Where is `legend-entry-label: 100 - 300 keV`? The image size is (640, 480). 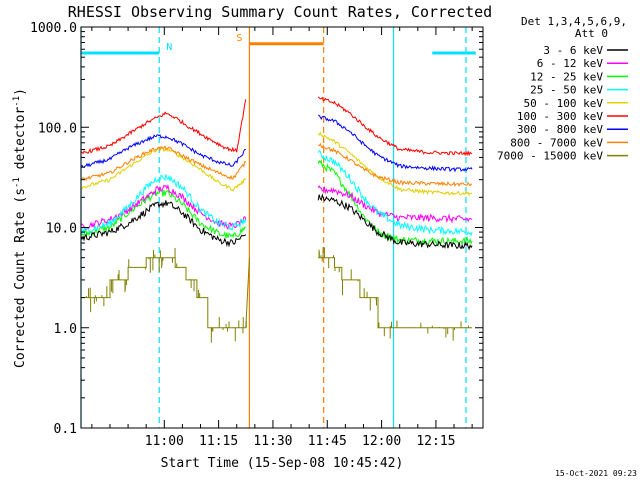 legend-entry-label: 100 - 300 keV is located at coordinates (560, 116).